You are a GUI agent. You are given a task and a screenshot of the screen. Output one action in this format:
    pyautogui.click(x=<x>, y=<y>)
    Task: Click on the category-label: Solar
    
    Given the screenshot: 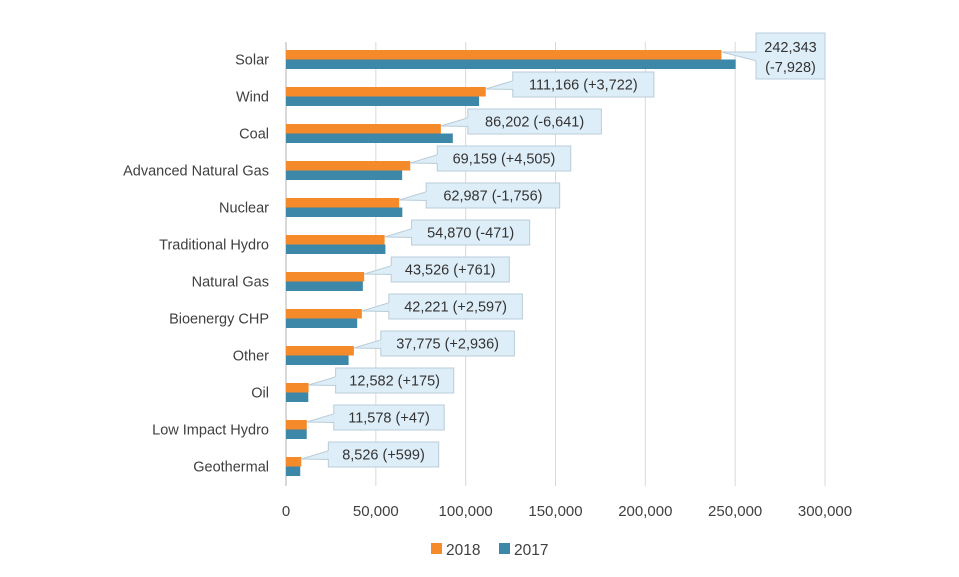 What is the action you would take?
    pyautogui.click(x=252, y=61)
    